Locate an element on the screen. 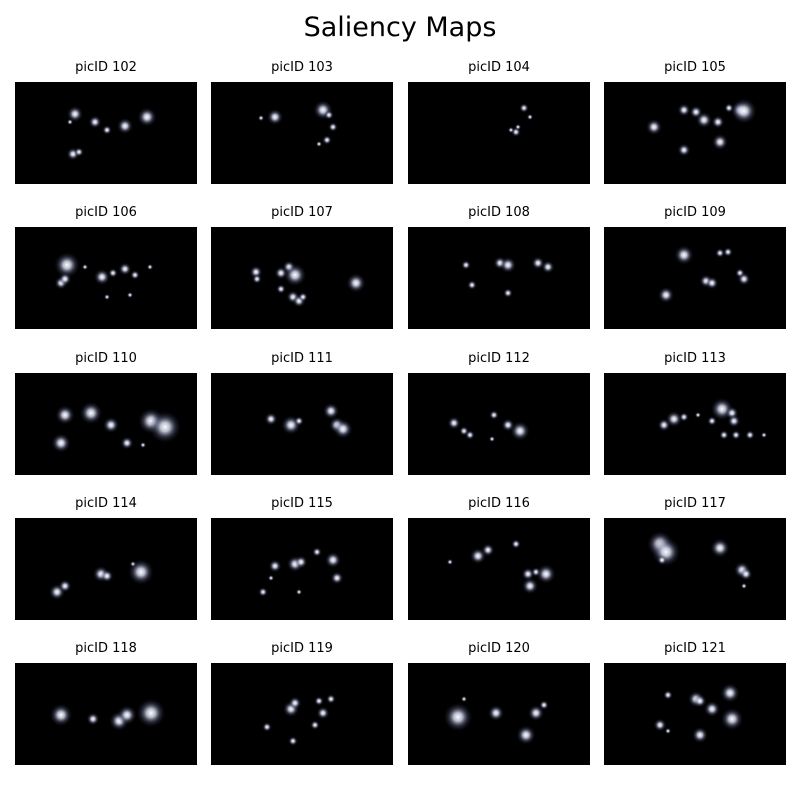 Image resolution: width=800 pixels, height=800 pixels. saliency-panel: picID 110 is located at coordinates (106, 413).